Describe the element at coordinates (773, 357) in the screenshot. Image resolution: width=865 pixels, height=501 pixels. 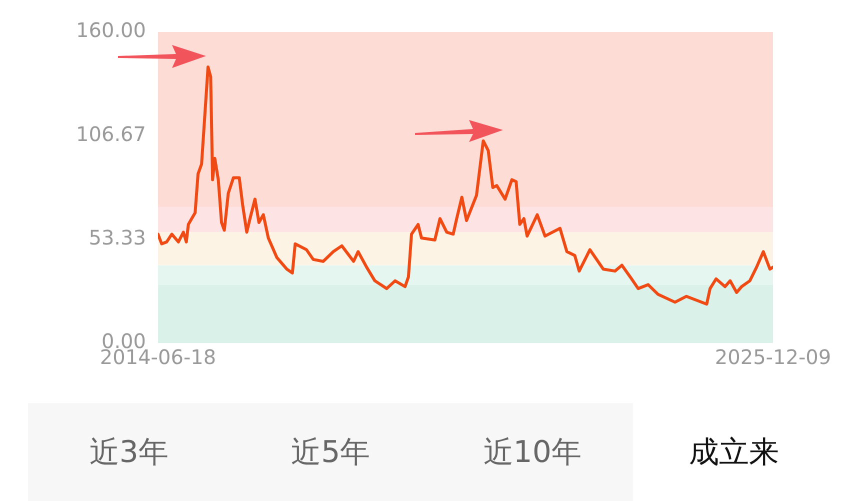
I see `x-tick-label: 2025-12-09` at that location.